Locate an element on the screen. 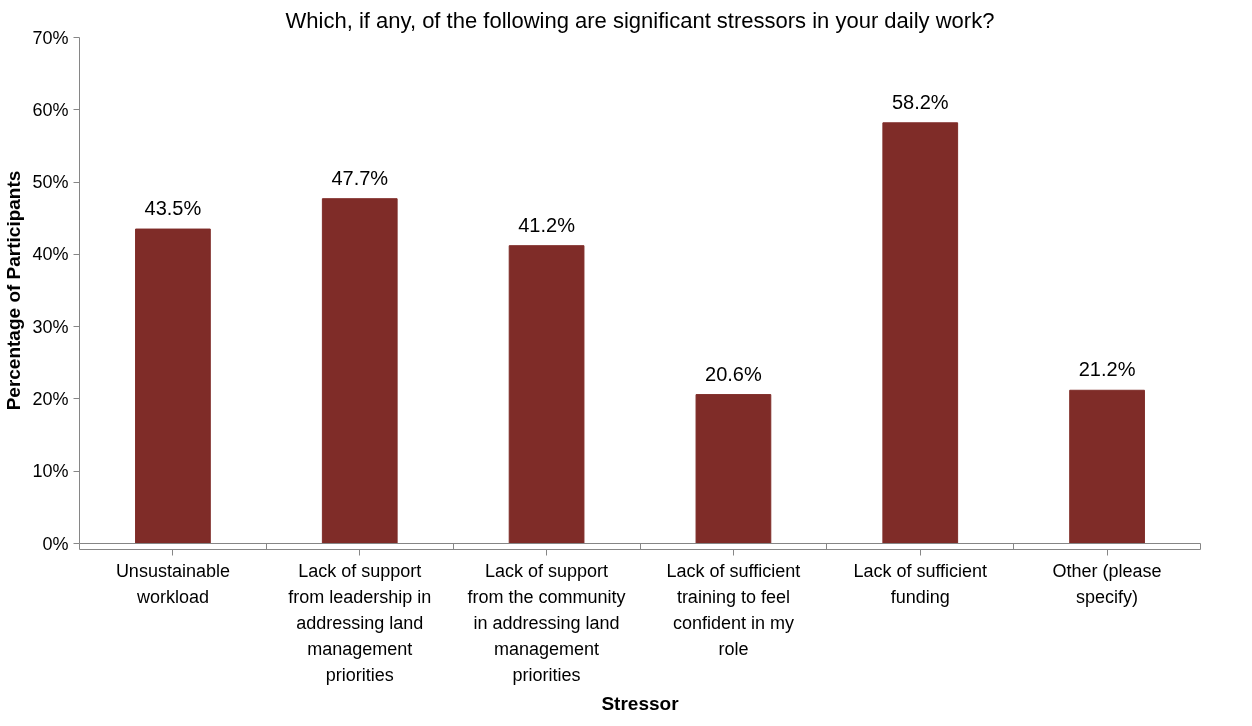  y-tick-label: 40% is located at coordinates (50, 254).